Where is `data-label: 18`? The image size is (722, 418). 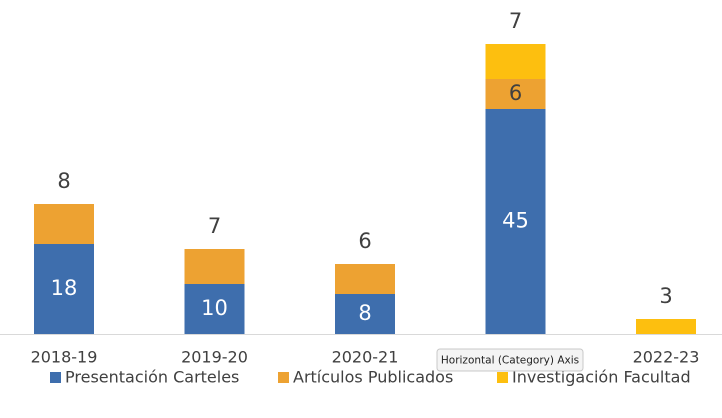 data-label: 18 is located at coordinates (64, 288).